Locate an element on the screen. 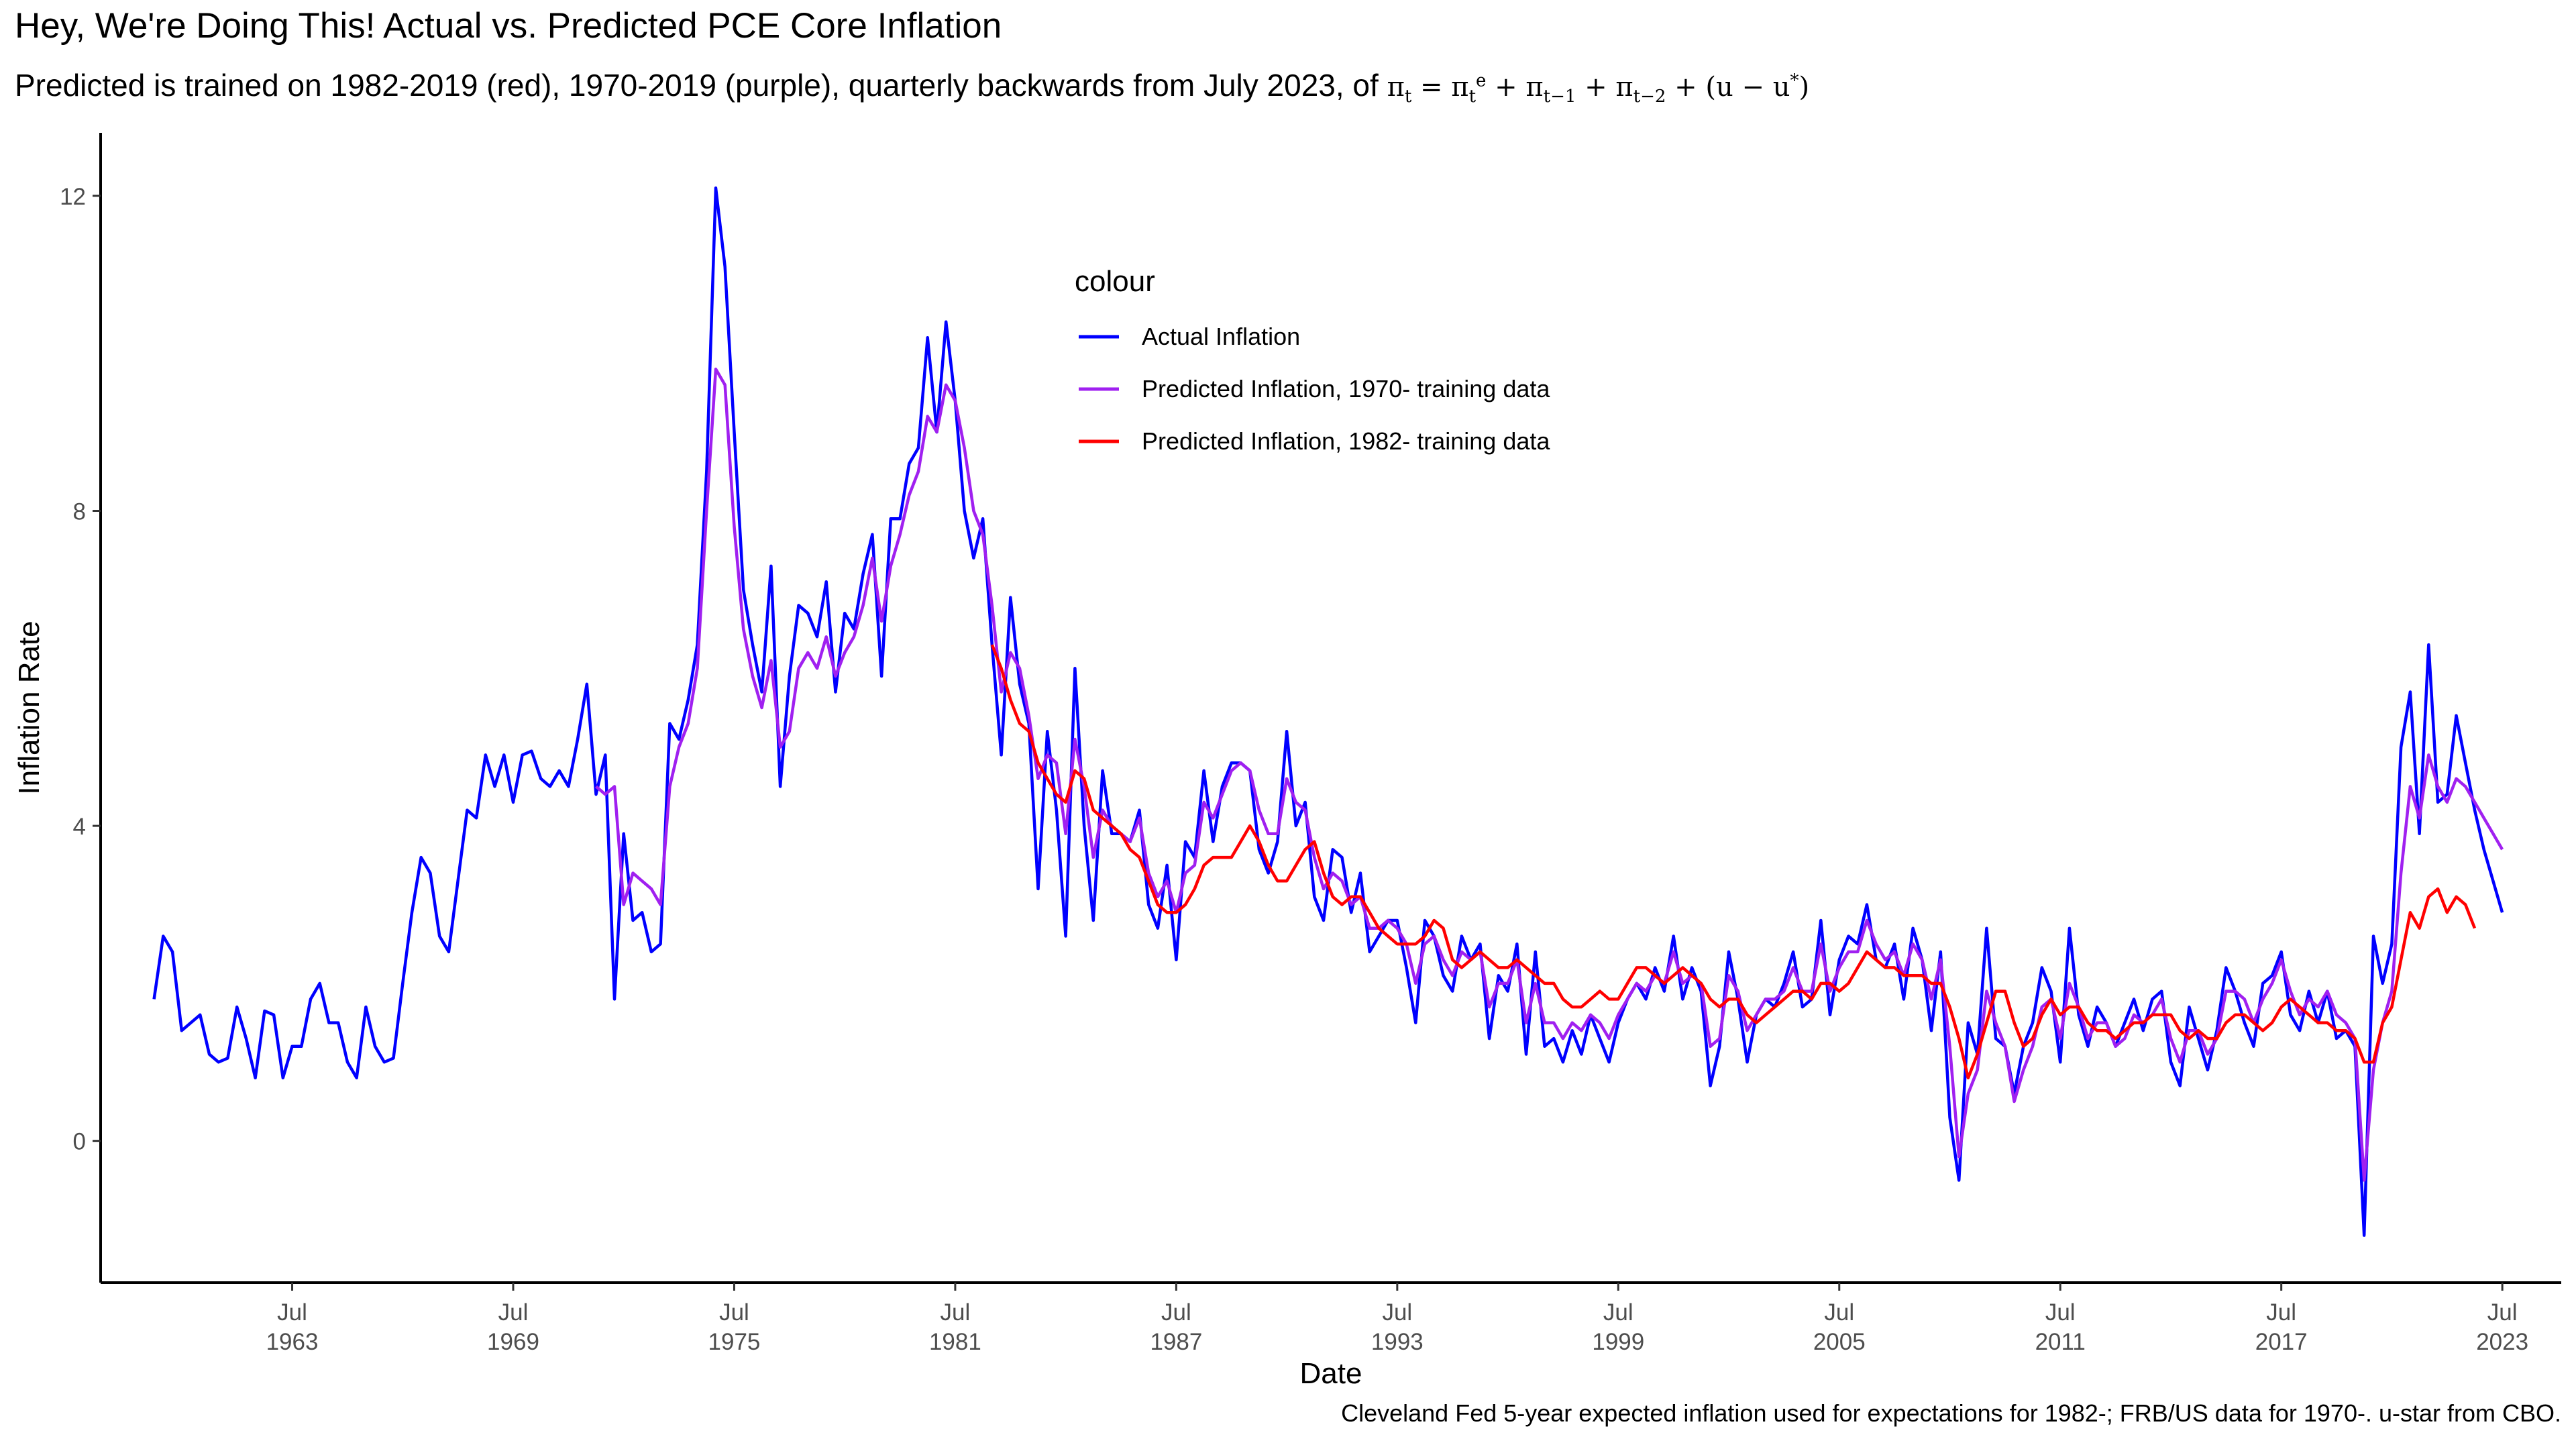  x-axis-title: Date is located at coordinates (1331, 1373).